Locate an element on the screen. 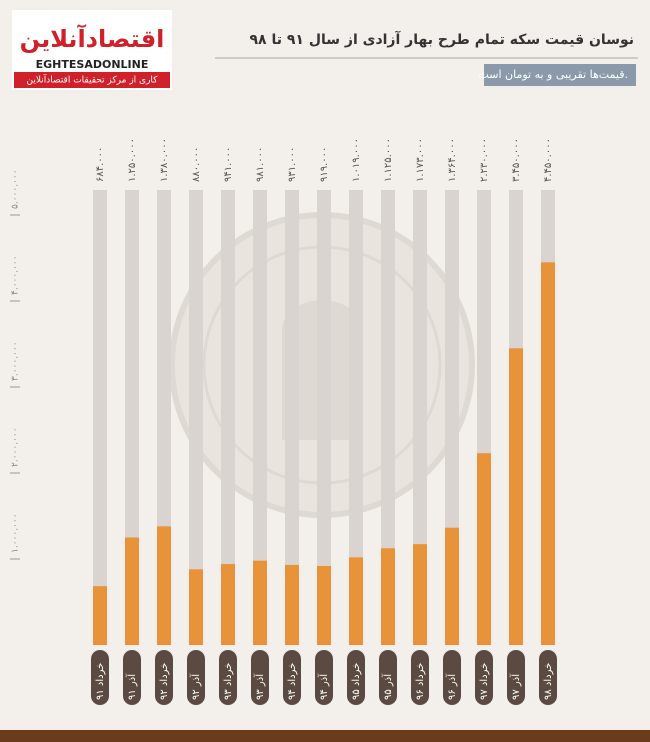 This screenshot has width=650, height=742. value-label: ۱.۱۲۵.۰۰۰ is located at coordinates (388, 160).